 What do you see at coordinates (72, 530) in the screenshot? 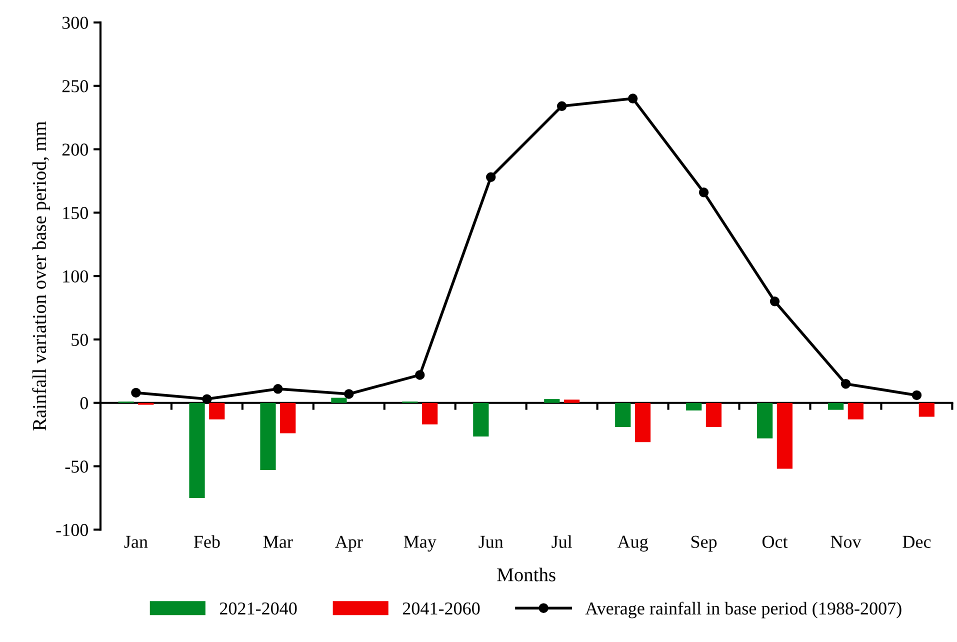
I see `y-tick-label: -100` at bounding box center [72, 530].